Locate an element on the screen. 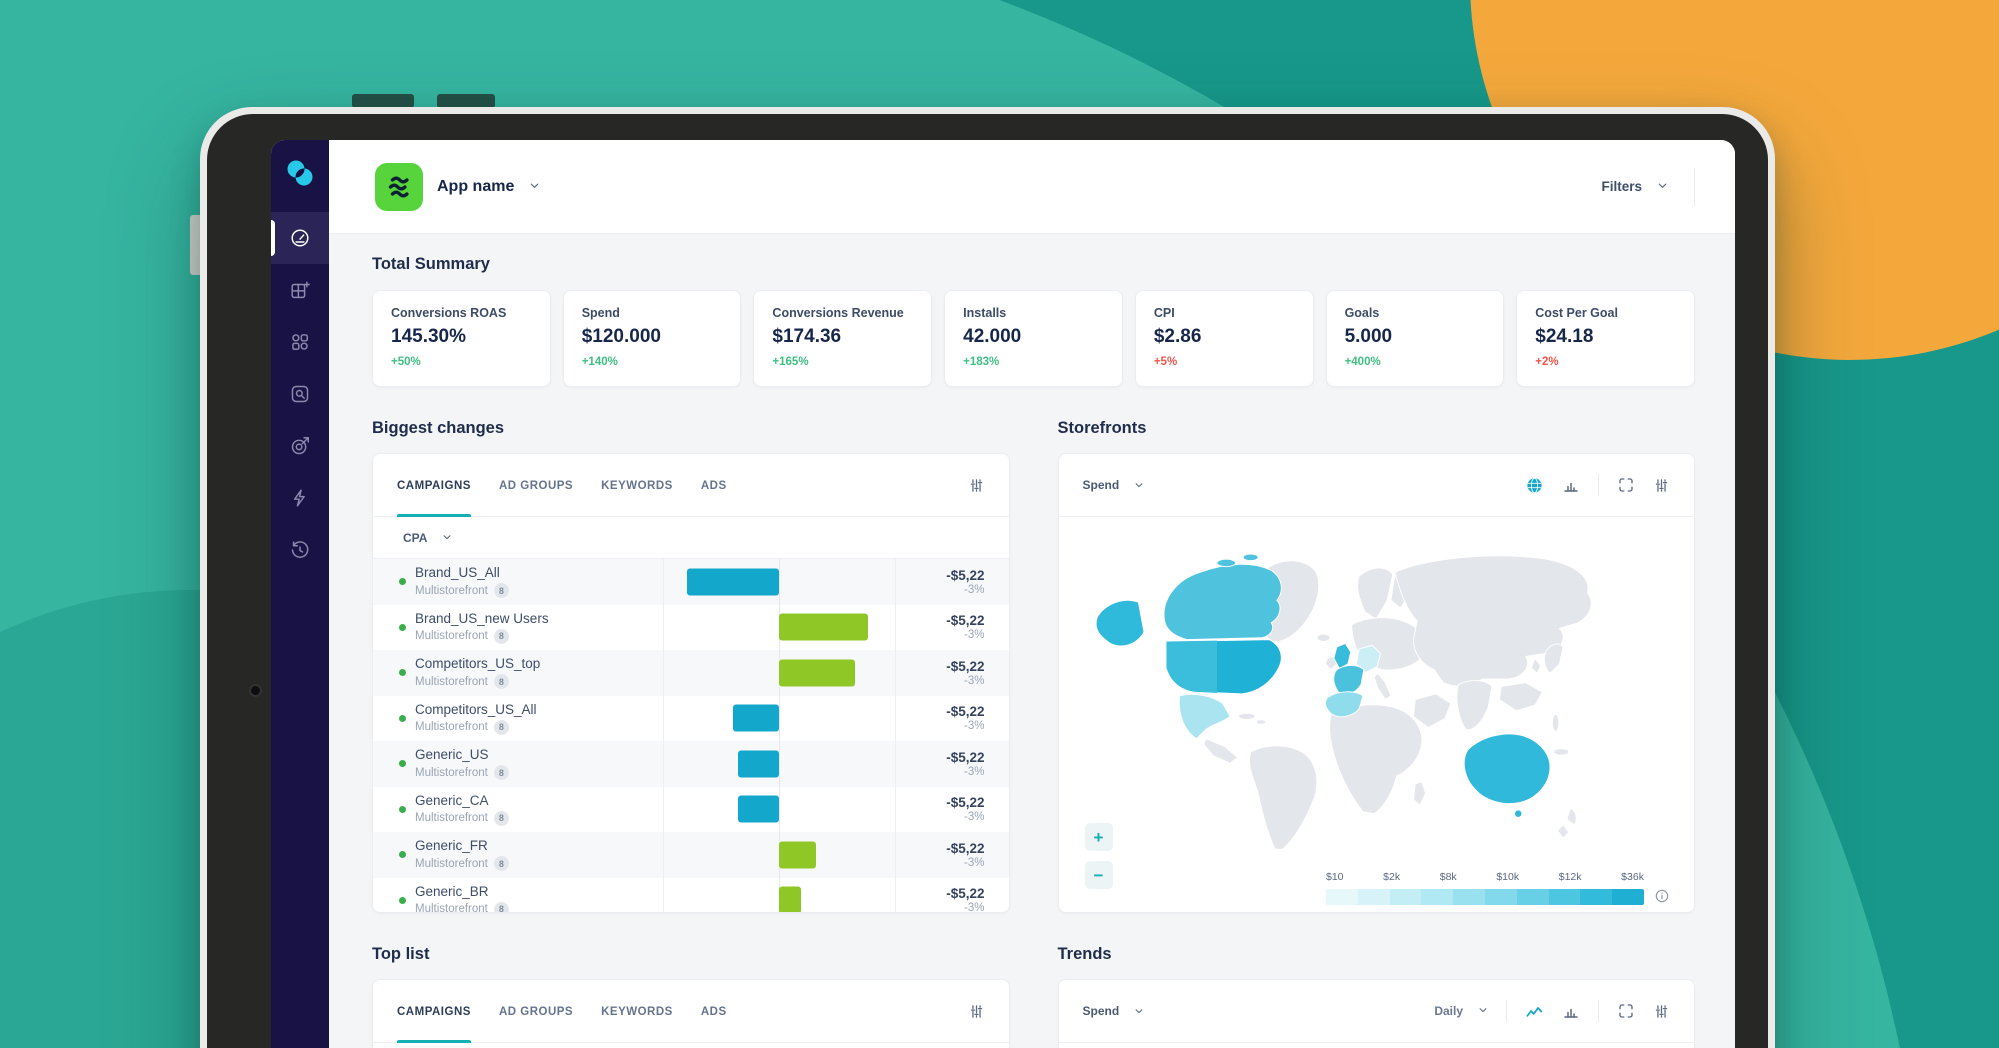 This screenshot has width=1999, height=1048. sidebar-item-categories is located at coordinates (300, 342).